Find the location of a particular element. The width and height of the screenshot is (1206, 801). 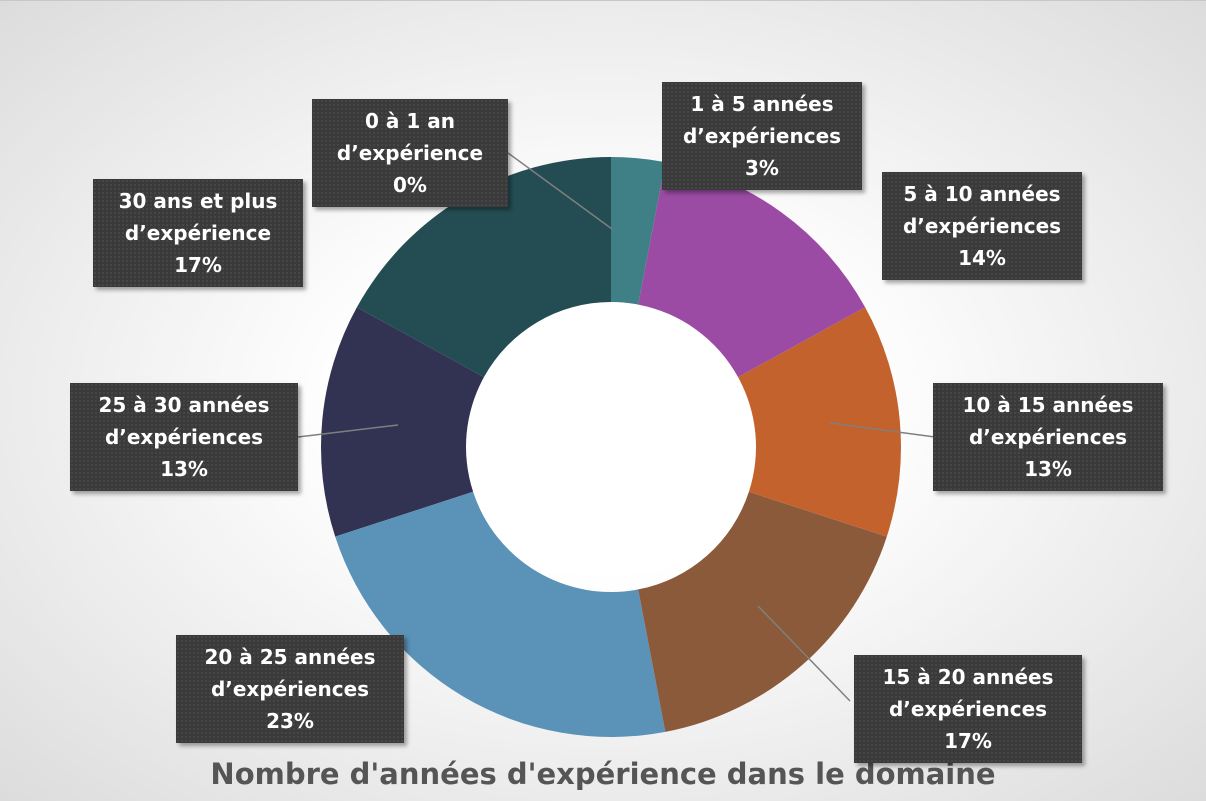

label-category: 30 ans et plus d’expérience is located at coordinates (198, 217).